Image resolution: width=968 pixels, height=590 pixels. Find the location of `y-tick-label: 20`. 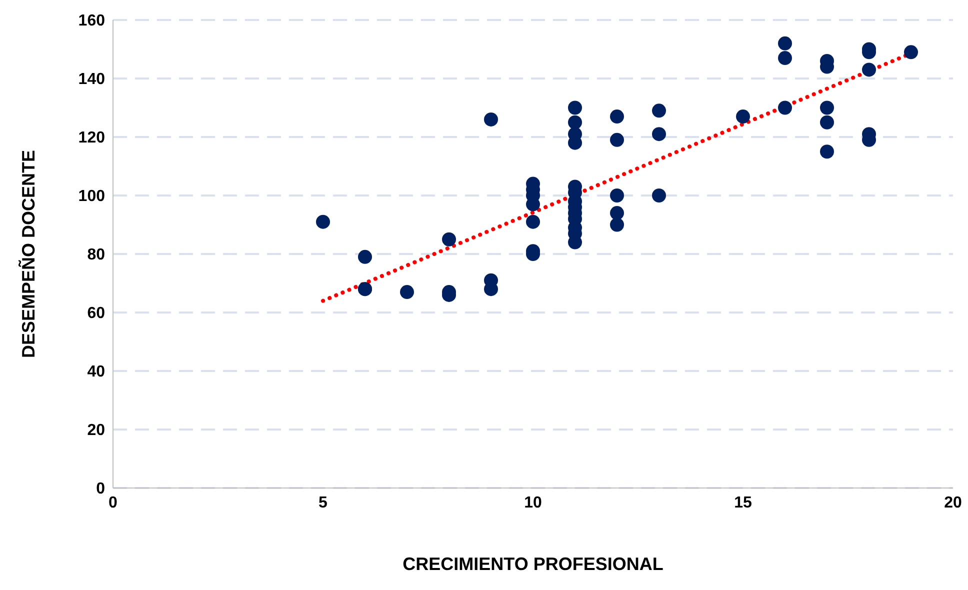

y-tick-label: 20 is located at coordinates (96, 431).